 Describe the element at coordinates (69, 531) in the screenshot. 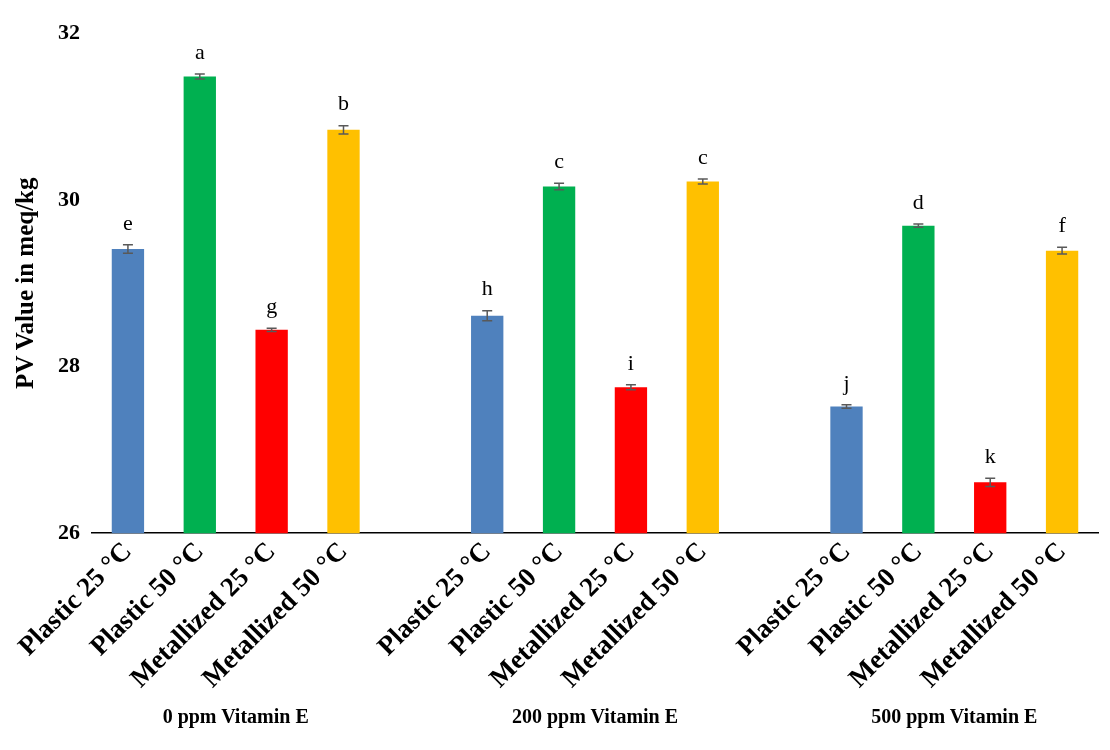

I see `y-tick-label: 26` at that location.